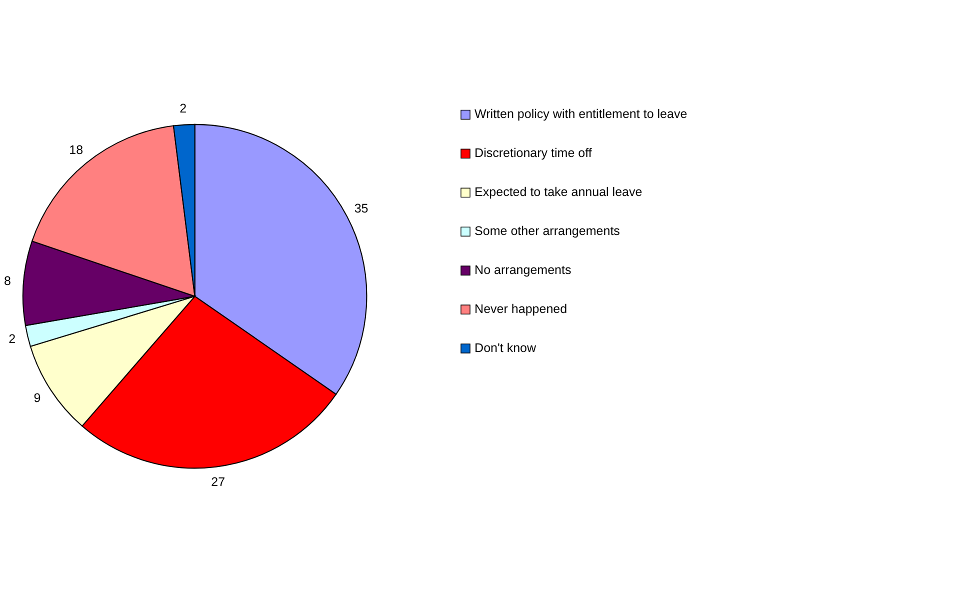  What do you see at coordinates (533, 153) in the screenshot?
I see `legend-label: Discretionary time off` at bounding box center [533, 153].